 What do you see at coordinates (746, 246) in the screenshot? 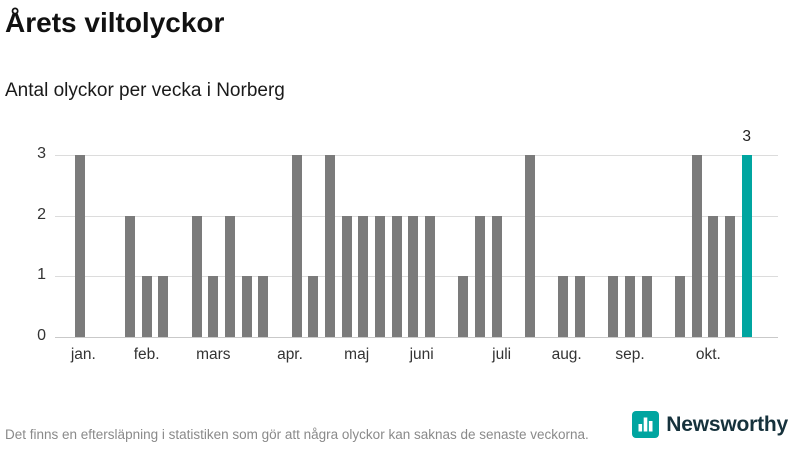
I see `bar-week-highlight` at bounding box center [746, 246].